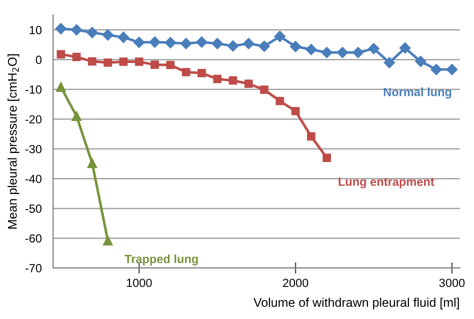 The height and width of the screenshot is (319, 474). What do you see at coordinates (33, 238) in the screenshot?
I see `y-tick-label: -60` at bounding box center [33, 238].